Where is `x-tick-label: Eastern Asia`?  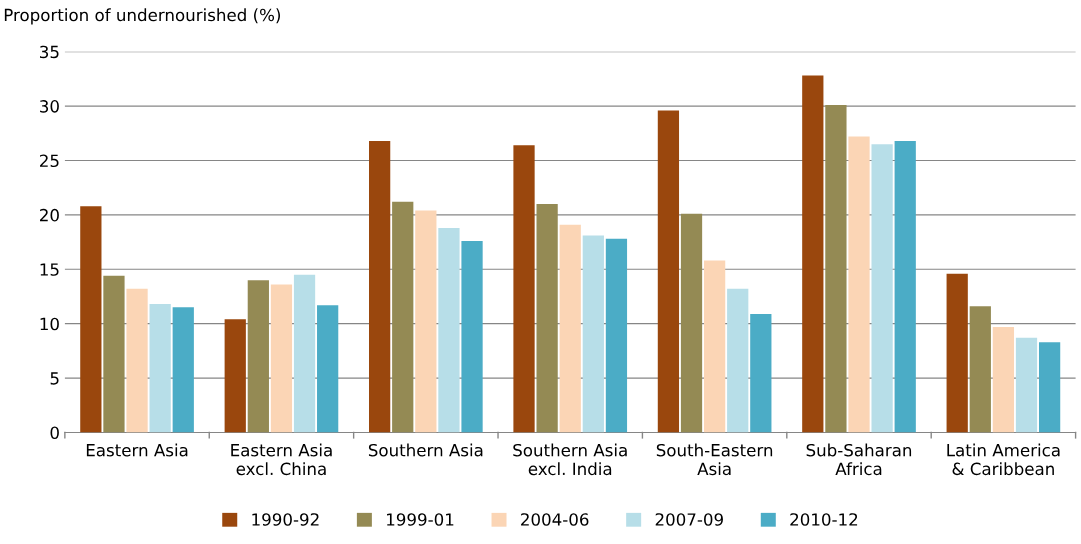
x-tick-label: Eastern Asia is located at coordinates (137, 450).